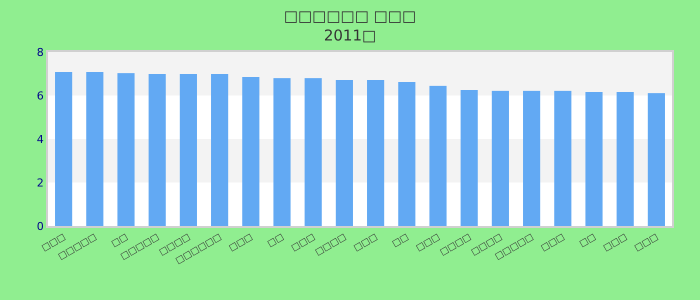 The image size is (700, 300). What do you see at coordinates (40, 139) in the screenshot?
I see `y-tick-label: 4` at bounding box center [40, 139].